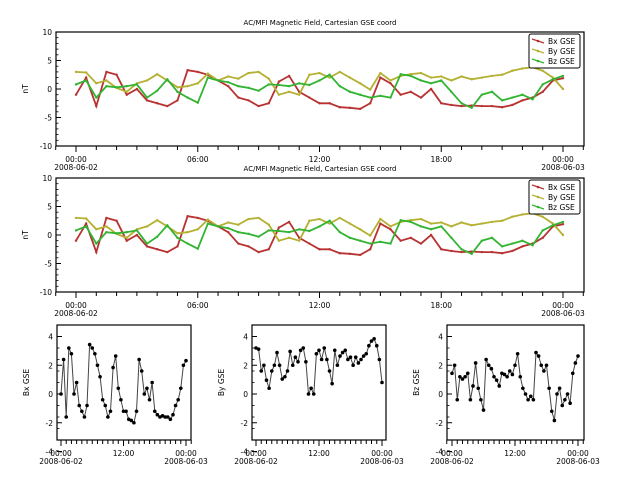  Describe the element at coordinates (320, 305) in the screenshot. I see `x-tick-label: 12:00` at that location.